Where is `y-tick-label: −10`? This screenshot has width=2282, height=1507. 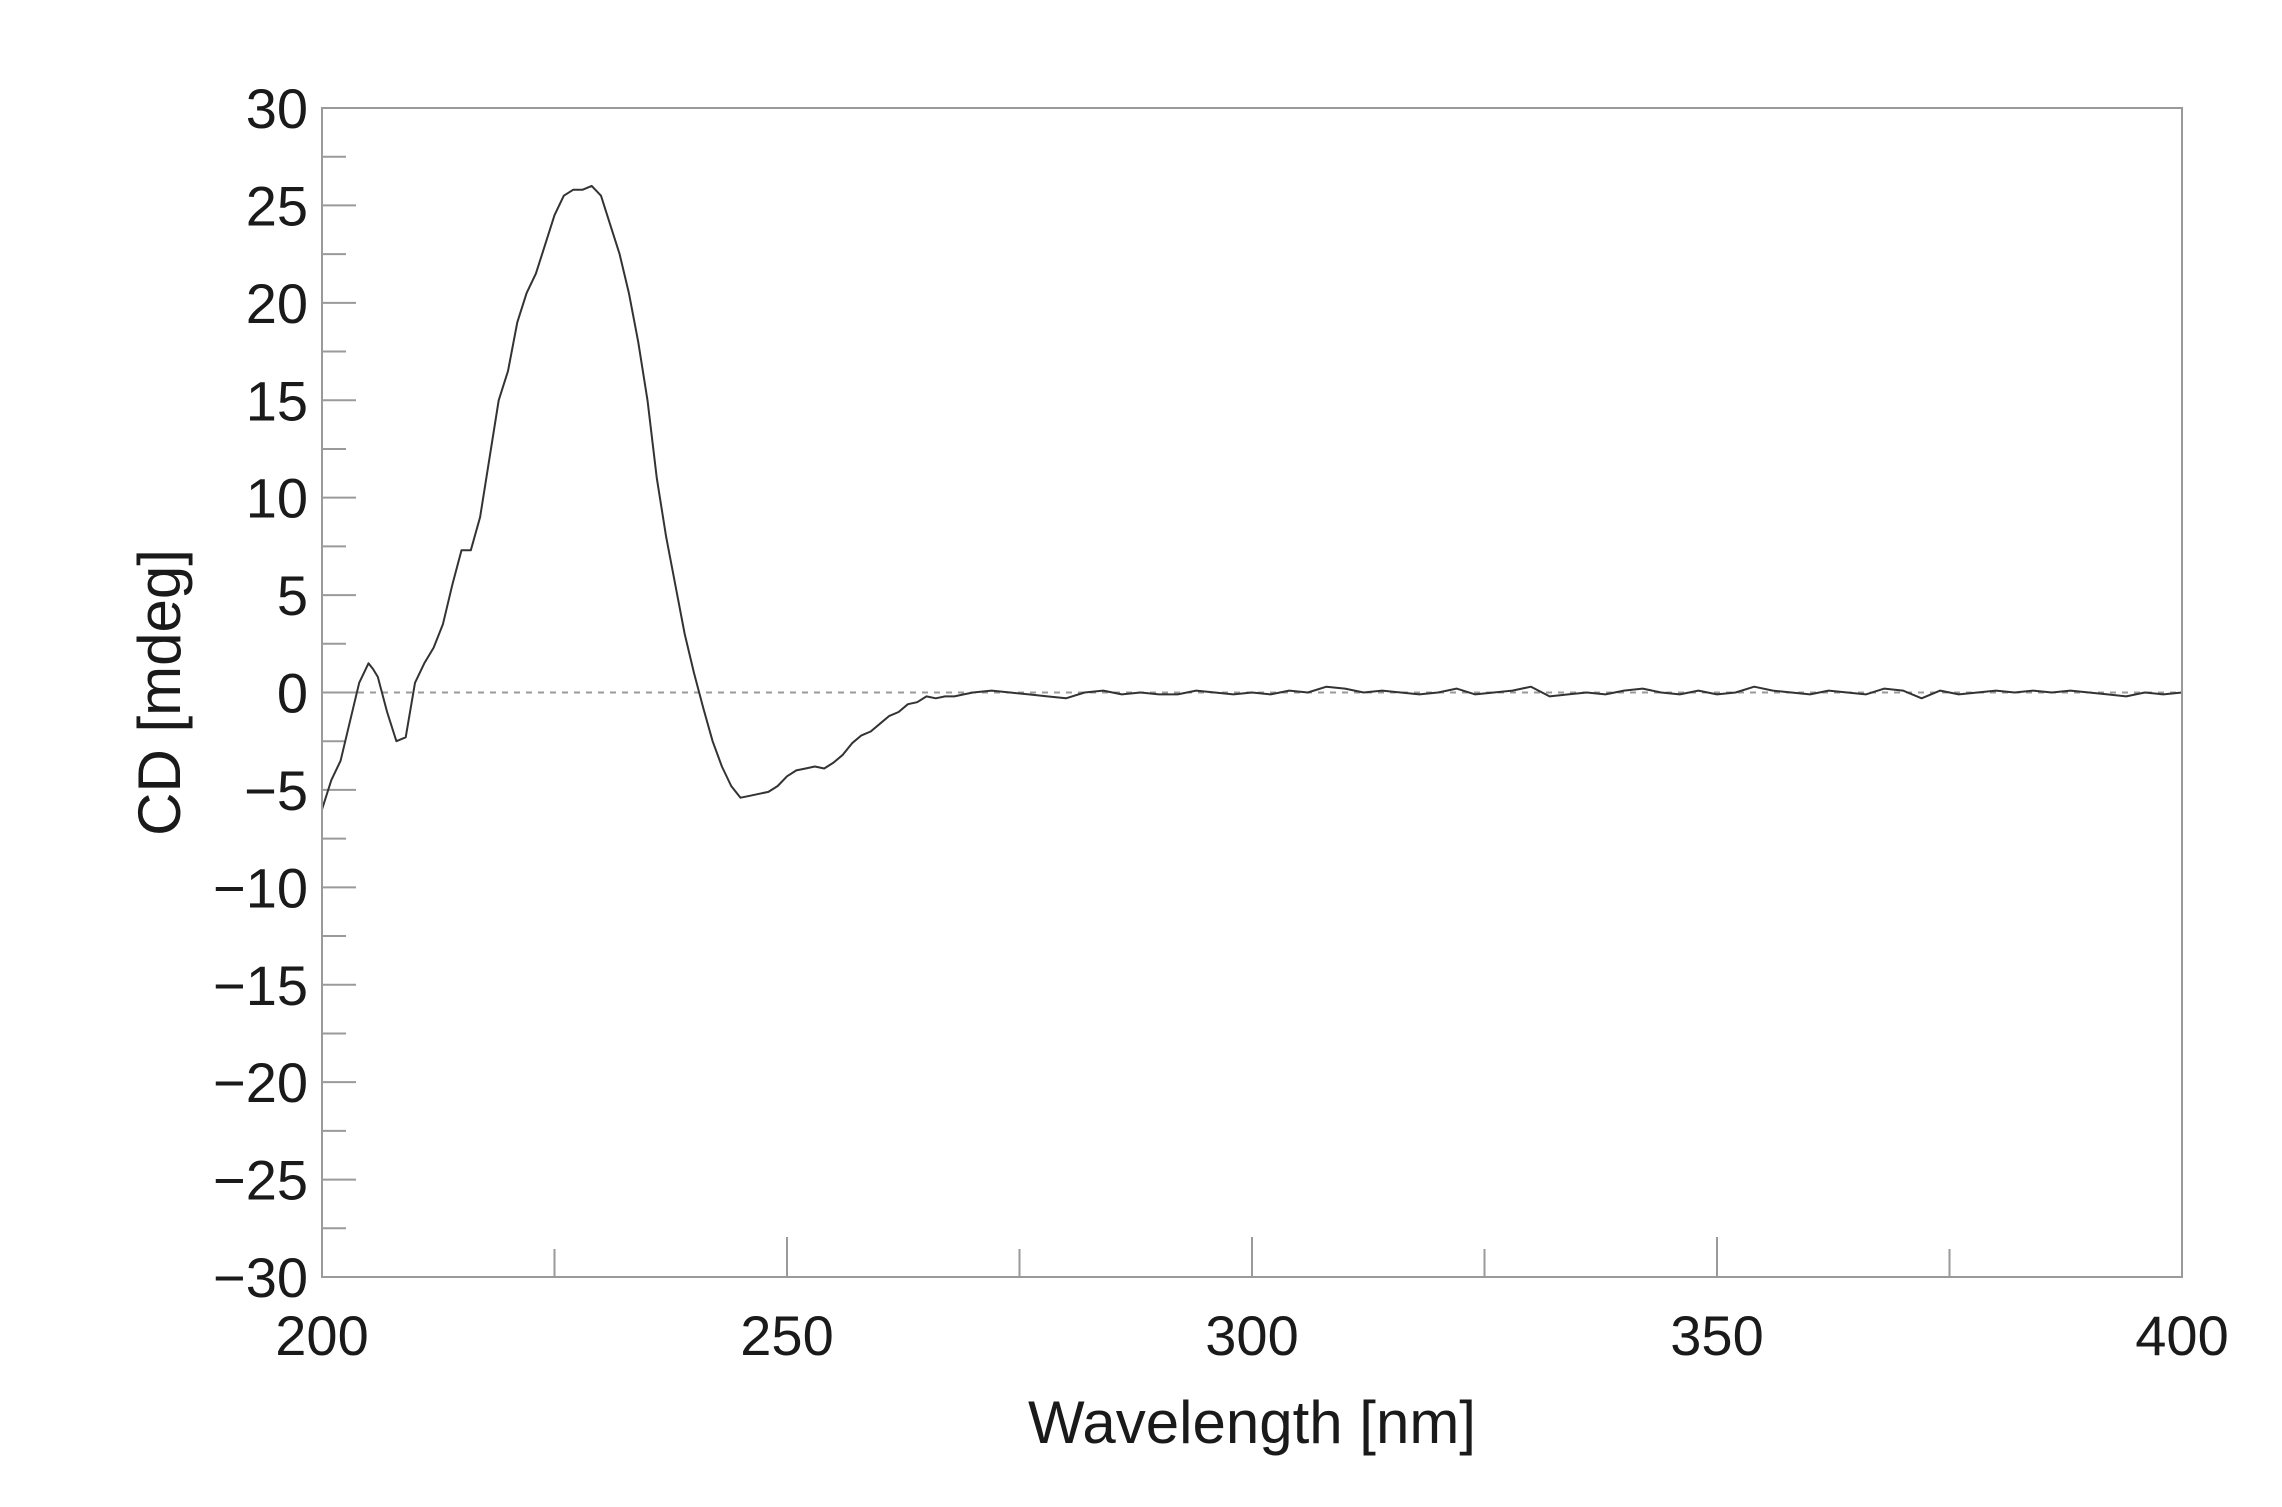
y-tick-label: −10 is located at coordinates (260, 887).